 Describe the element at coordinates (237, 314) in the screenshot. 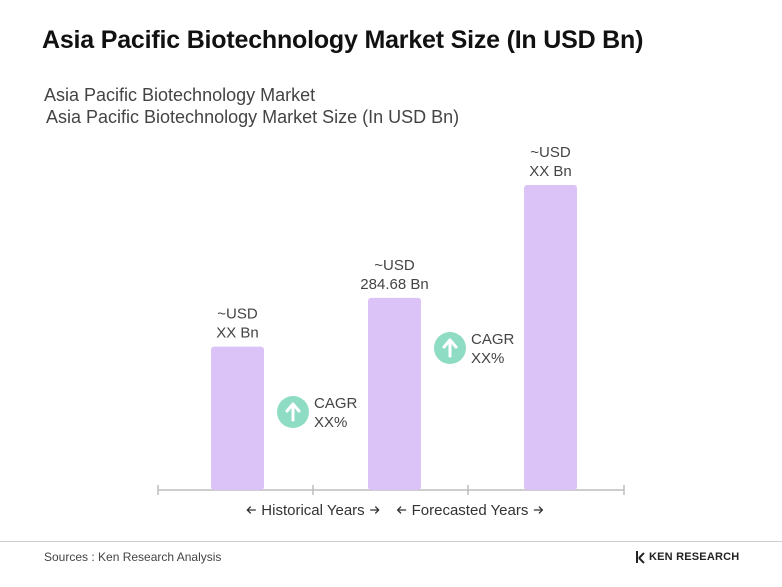

I see `bar-label-0-line1: ~USD` at that location.